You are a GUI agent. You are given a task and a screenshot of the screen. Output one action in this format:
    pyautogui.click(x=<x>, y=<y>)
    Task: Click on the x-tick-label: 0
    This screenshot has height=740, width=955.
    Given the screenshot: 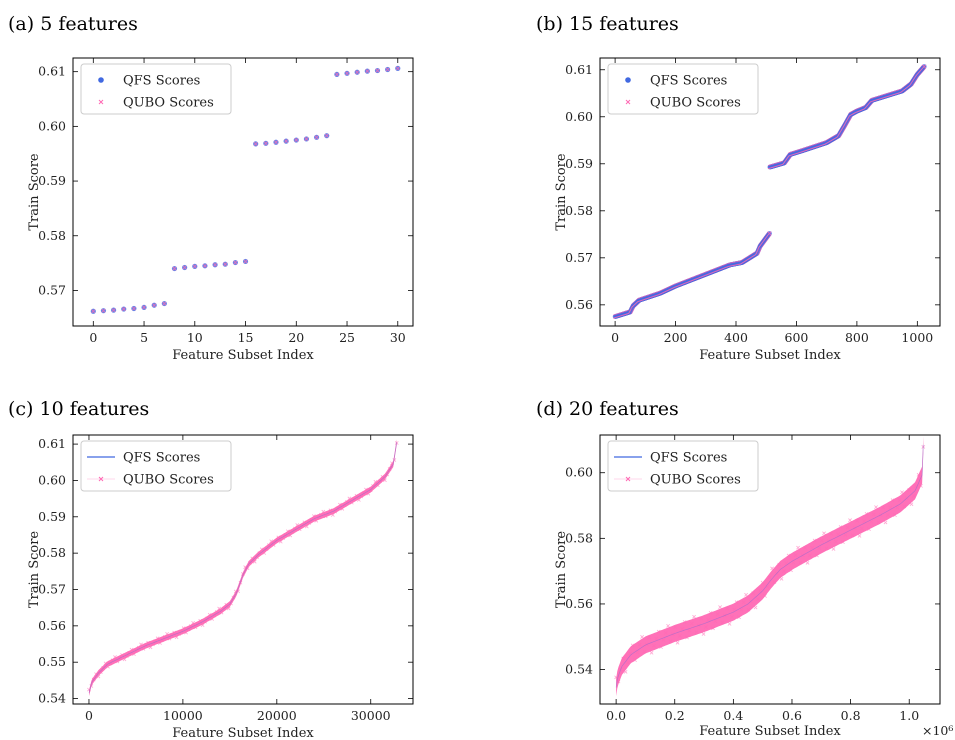 What is the action you would take?
    pyautogui.click(x=615, y=337)
    